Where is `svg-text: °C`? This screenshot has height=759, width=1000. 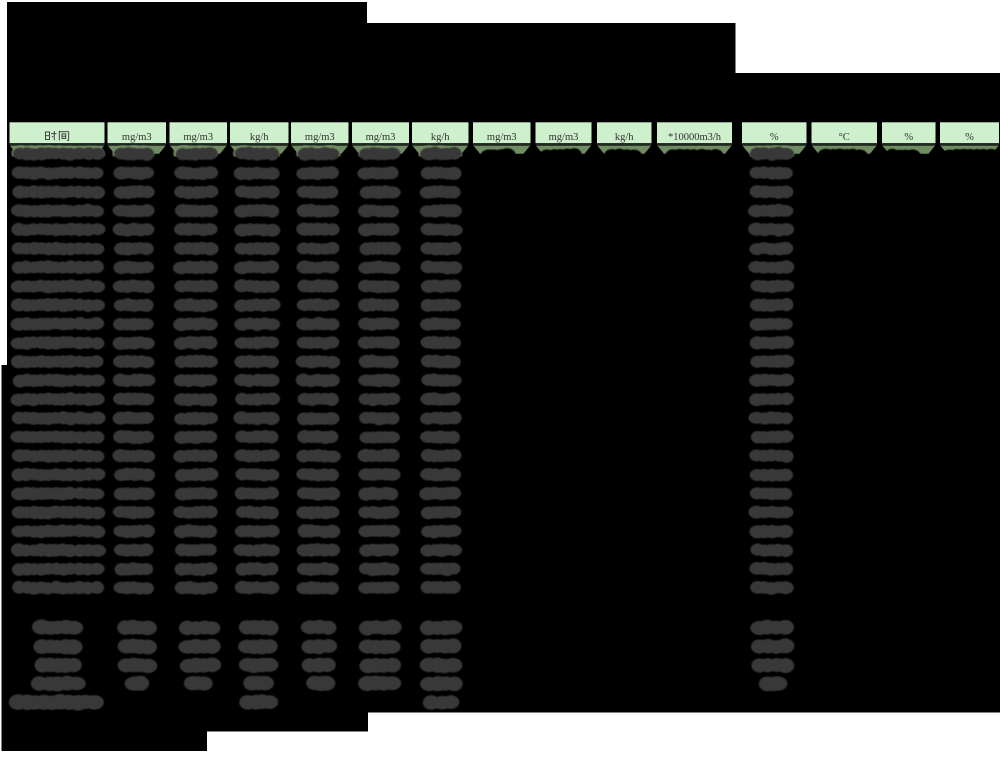
svg-text: °C is located at coordinates (844, 137).